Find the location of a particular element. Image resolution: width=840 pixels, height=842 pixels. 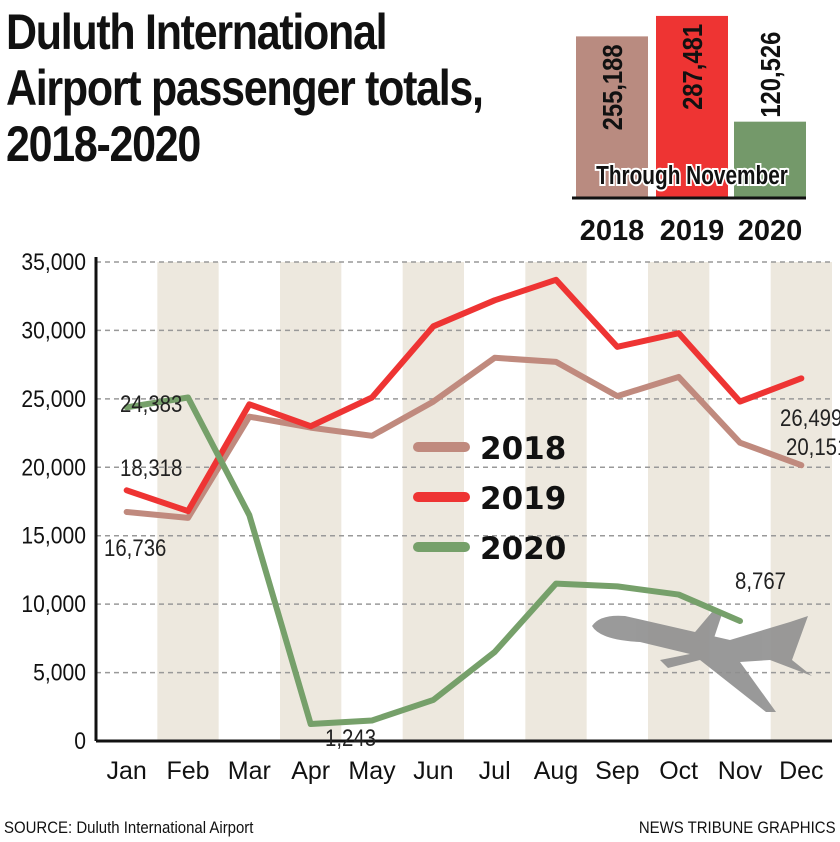

inset-bar-value: 287,481 is located at coordinates (692, 67).